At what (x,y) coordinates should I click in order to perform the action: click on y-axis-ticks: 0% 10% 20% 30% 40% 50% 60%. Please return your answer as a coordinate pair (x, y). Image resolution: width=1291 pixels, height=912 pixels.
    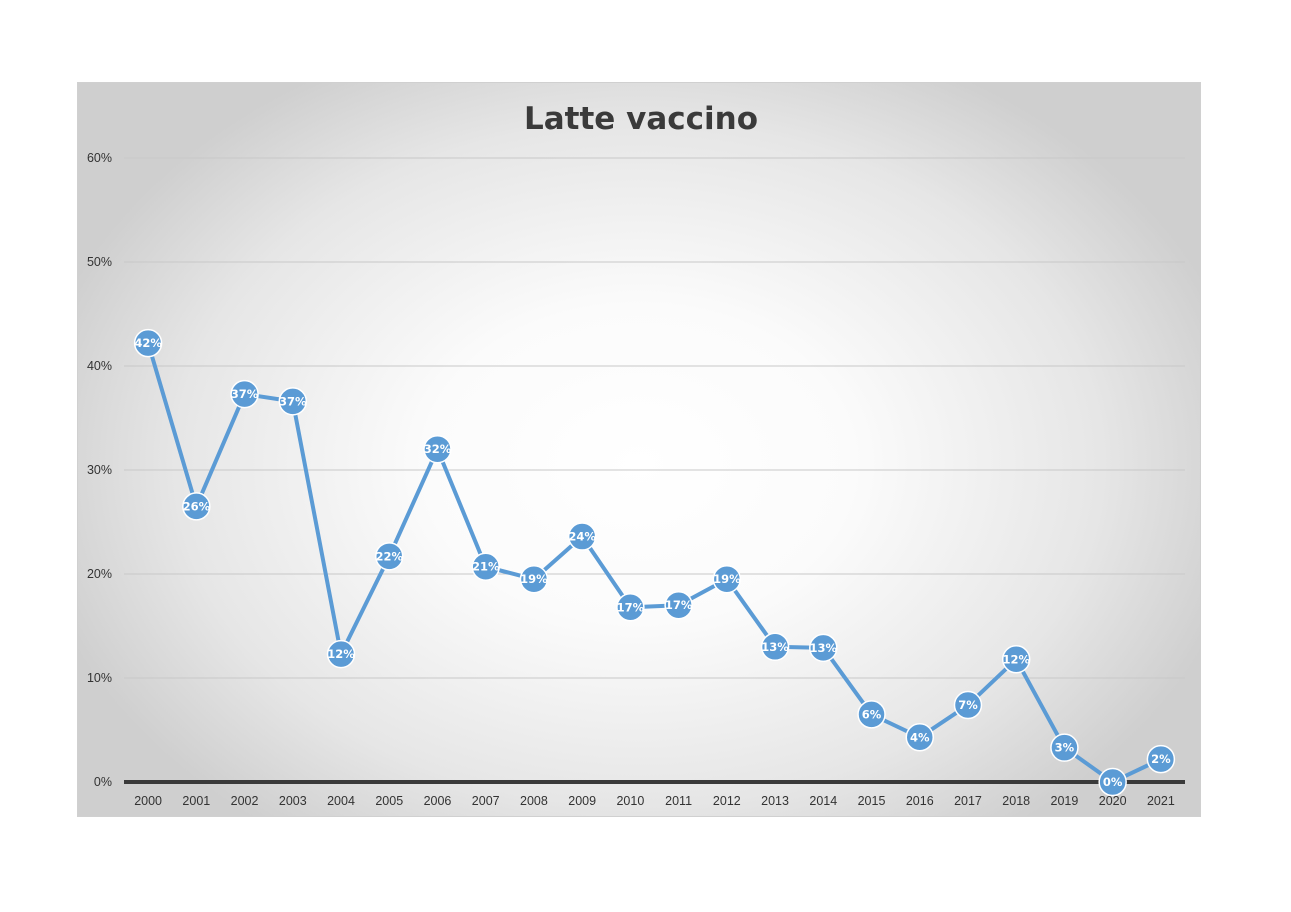
    Looking at the image, I should click on (99, 470).